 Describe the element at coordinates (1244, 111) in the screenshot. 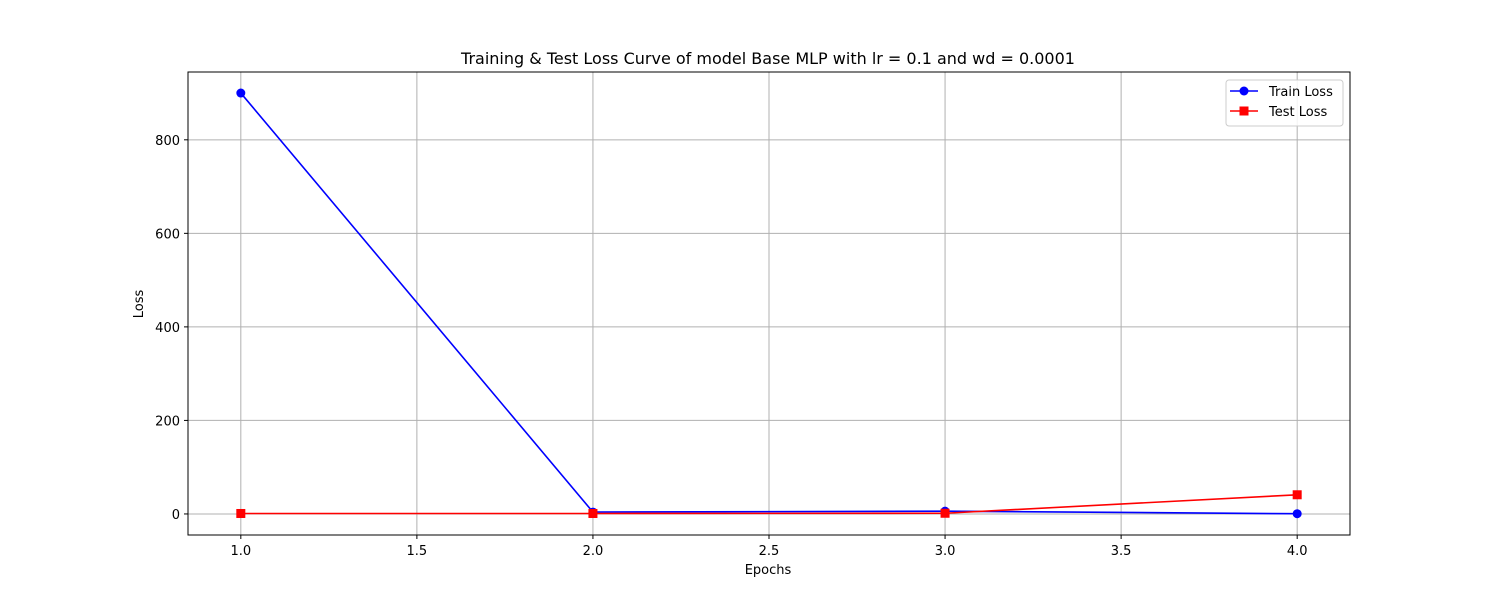

I see `legend-marker-test` at that location.